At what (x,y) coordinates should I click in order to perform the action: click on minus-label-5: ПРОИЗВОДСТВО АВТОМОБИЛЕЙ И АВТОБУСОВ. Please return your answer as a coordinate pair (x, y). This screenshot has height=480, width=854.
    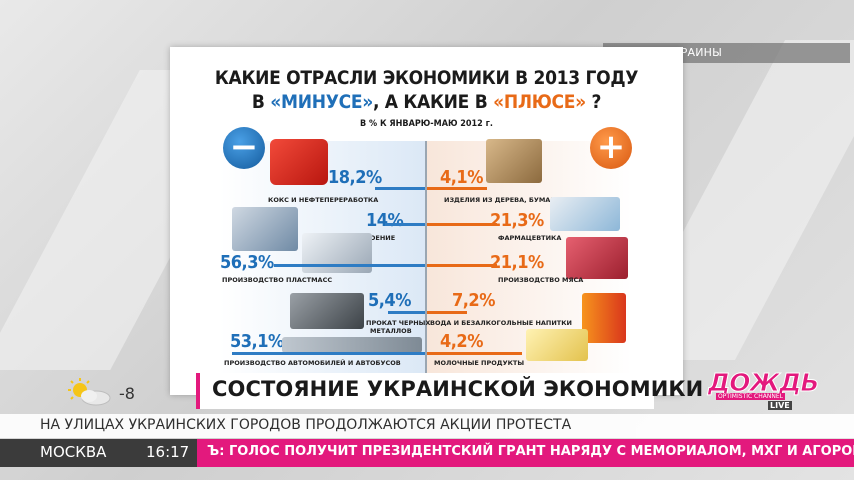
    Looking at the image, I should click on (312, 363).